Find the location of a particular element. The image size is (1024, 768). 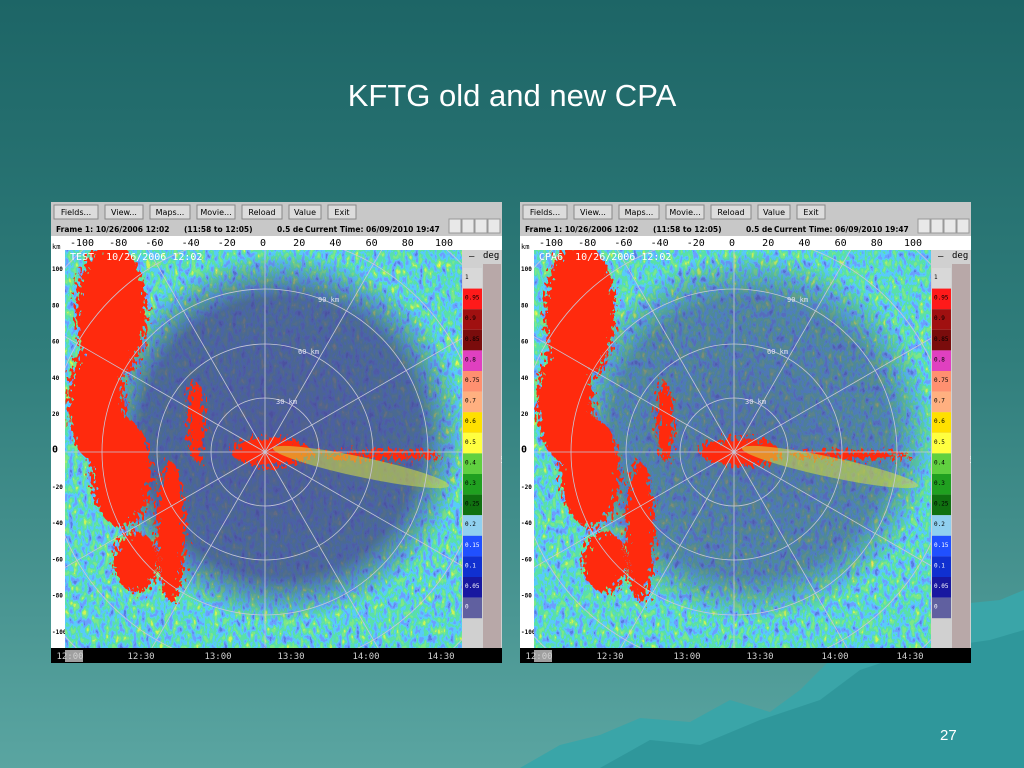

x-tick-label: -100 is located at coordinates (551, 243).